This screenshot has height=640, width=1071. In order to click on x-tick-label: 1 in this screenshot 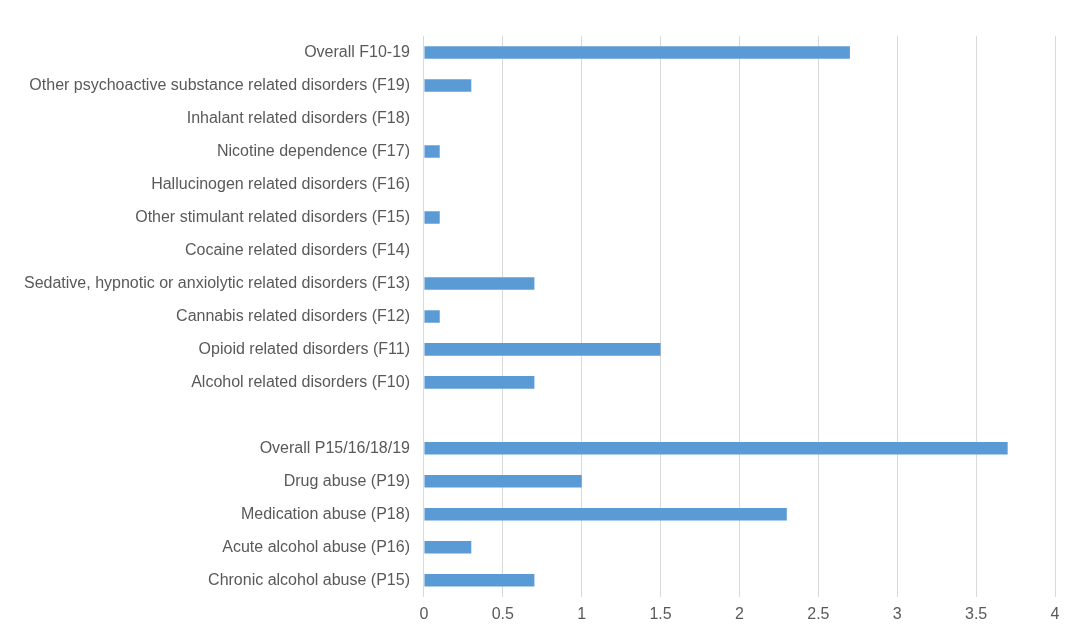, I will do `click(582, 613)`.